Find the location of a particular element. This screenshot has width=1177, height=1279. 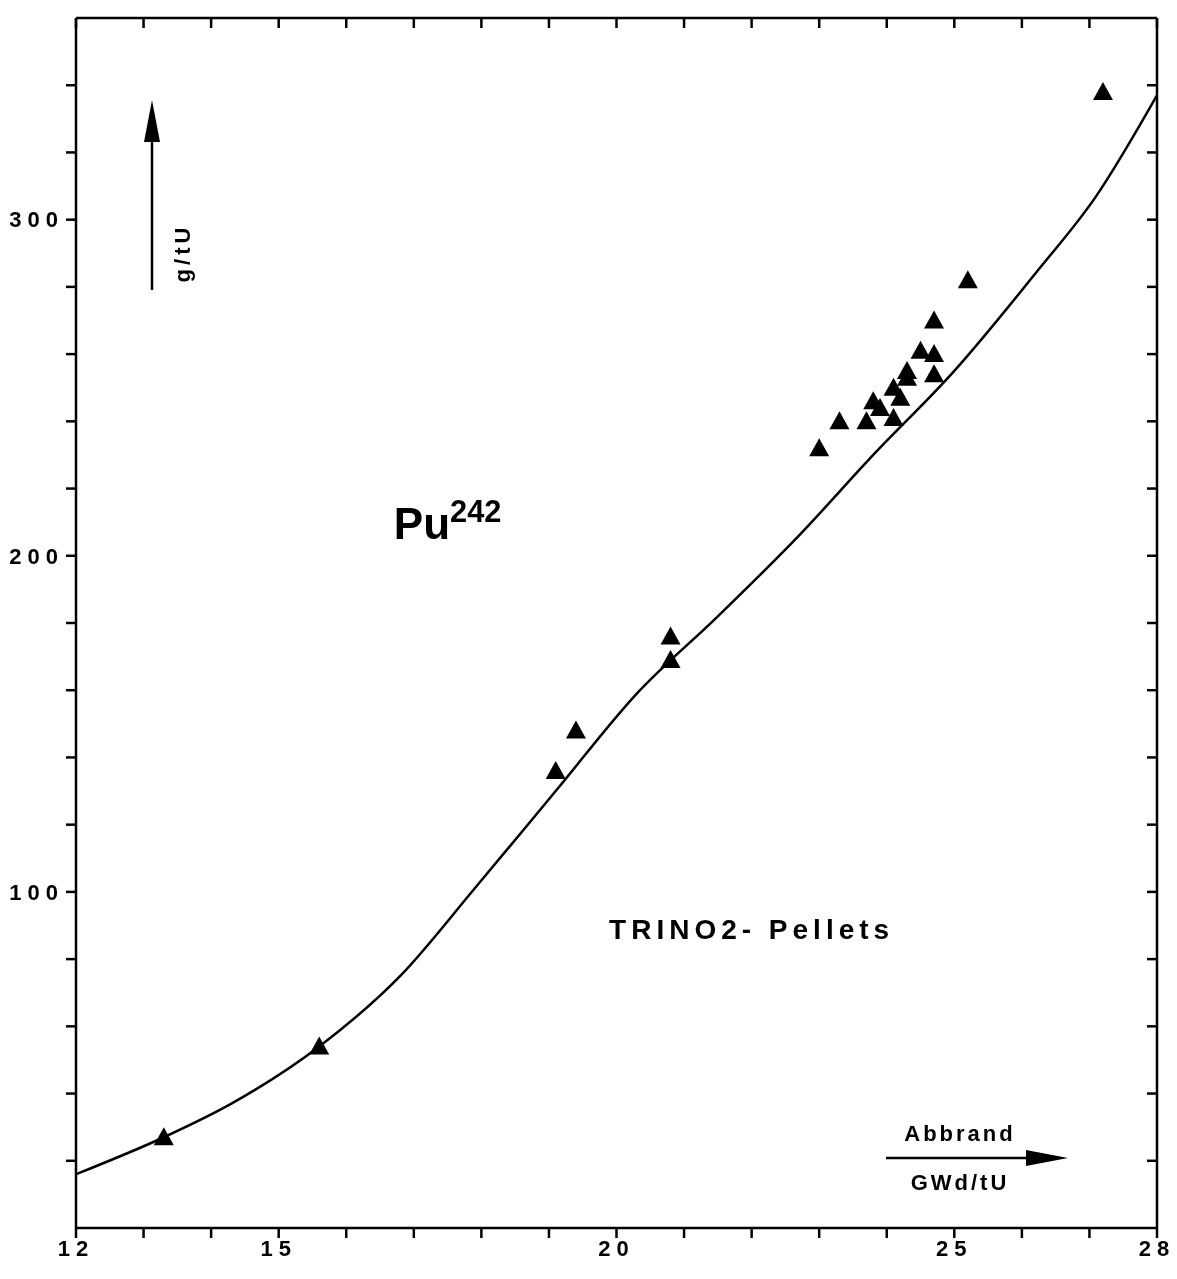

x-tick-label: 25 is located at coordinates (954, 1248).